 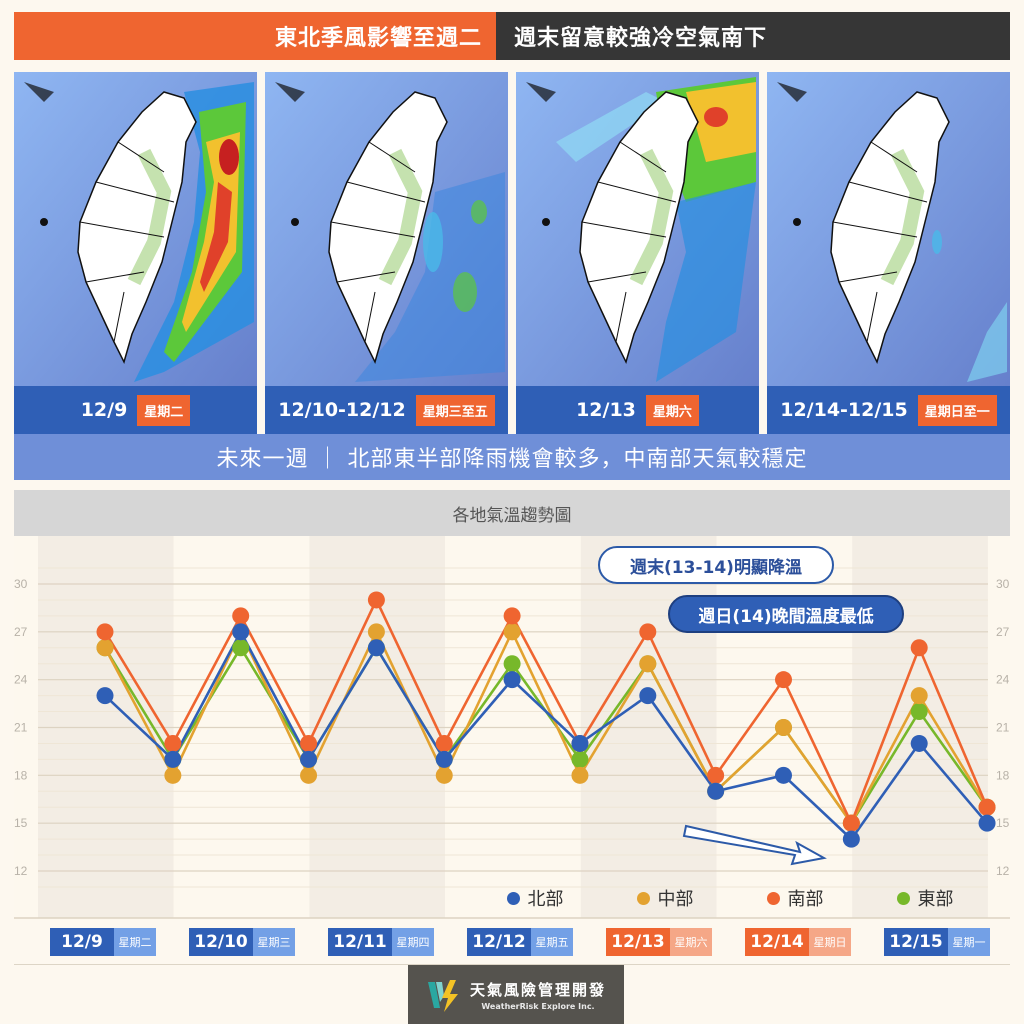 I want to click on map-weekday-badge: 星期日至一, so click(x=957, y=410).